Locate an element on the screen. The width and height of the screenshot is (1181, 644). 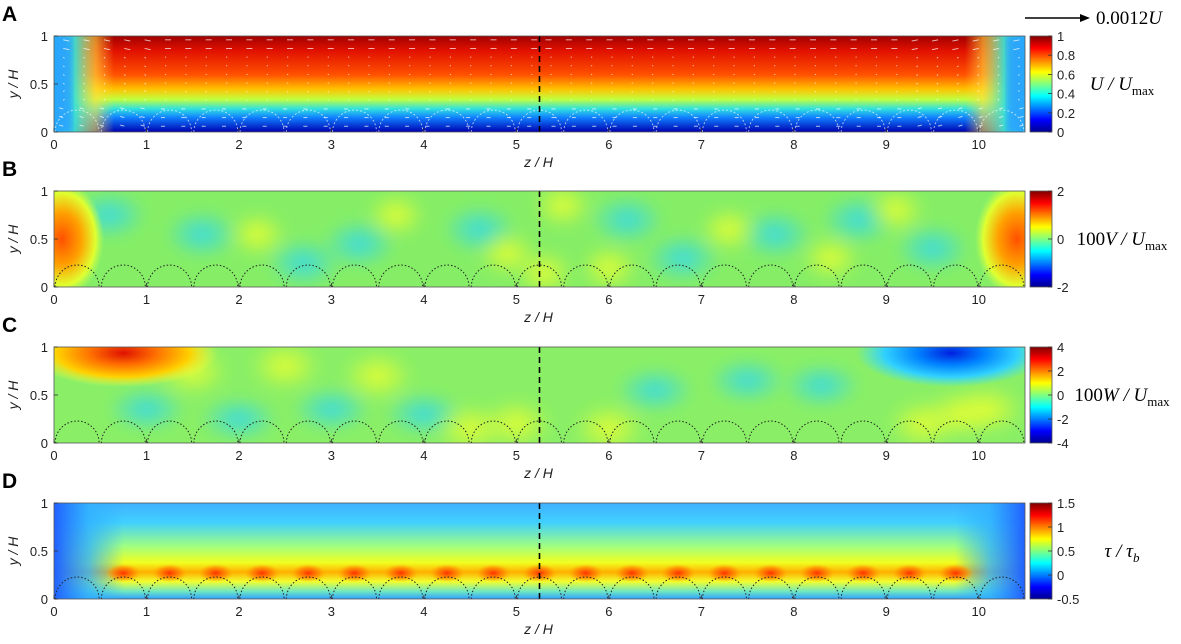
colorbar-label: U / Umax is located at coordinates (1122, 86).